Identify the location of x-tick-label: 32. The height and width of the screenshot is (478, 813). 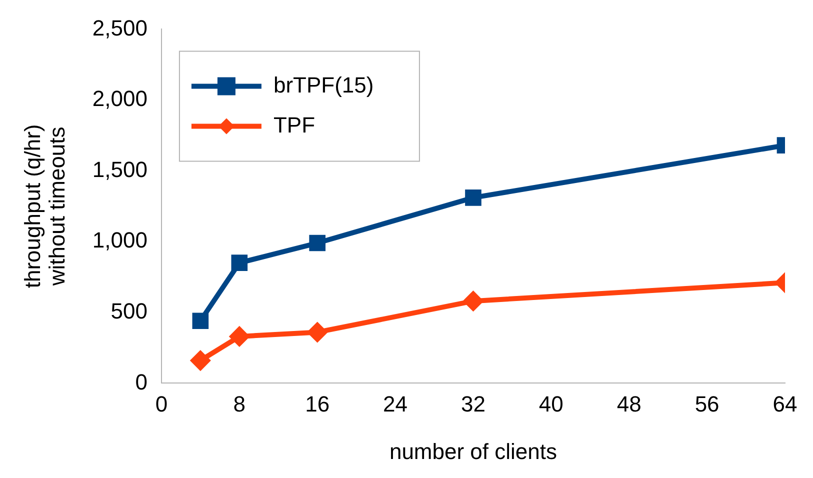
(473, 403).